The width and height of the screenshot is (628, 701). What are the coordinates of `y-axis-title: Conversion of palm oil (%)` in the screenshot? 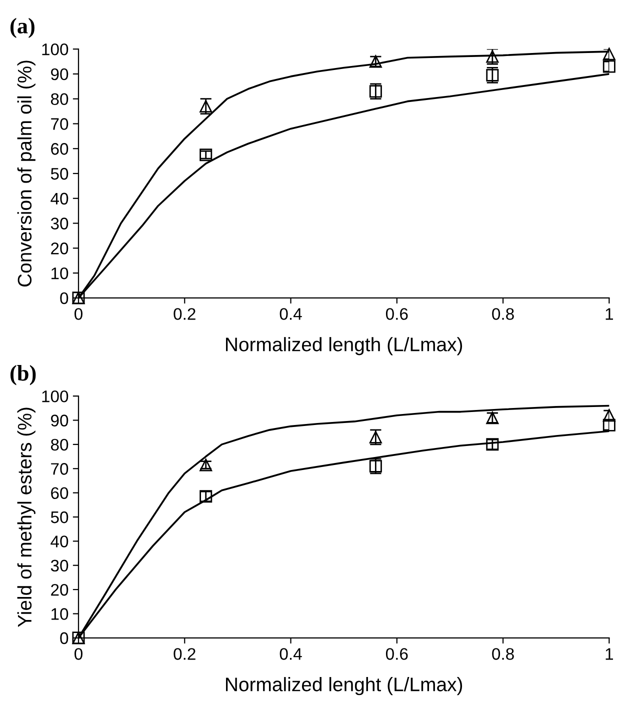 It's located at (26, 173).